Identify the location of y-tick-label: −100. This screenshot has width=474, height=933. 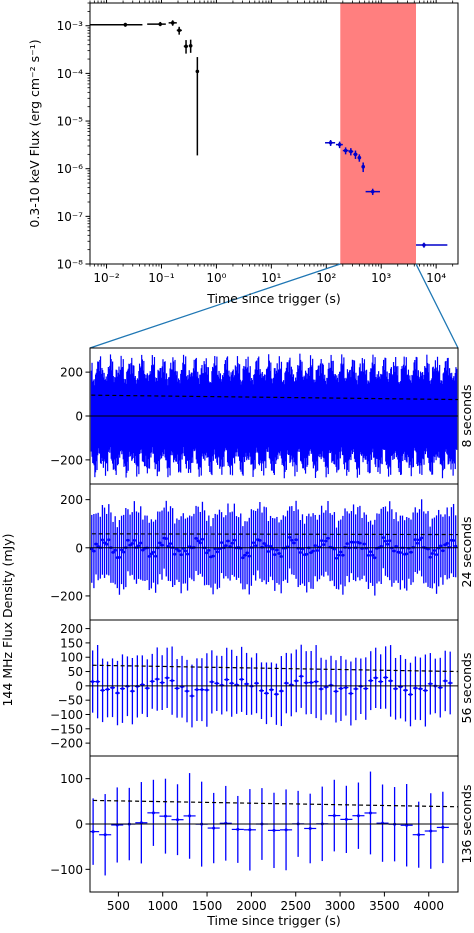
(66, 715).